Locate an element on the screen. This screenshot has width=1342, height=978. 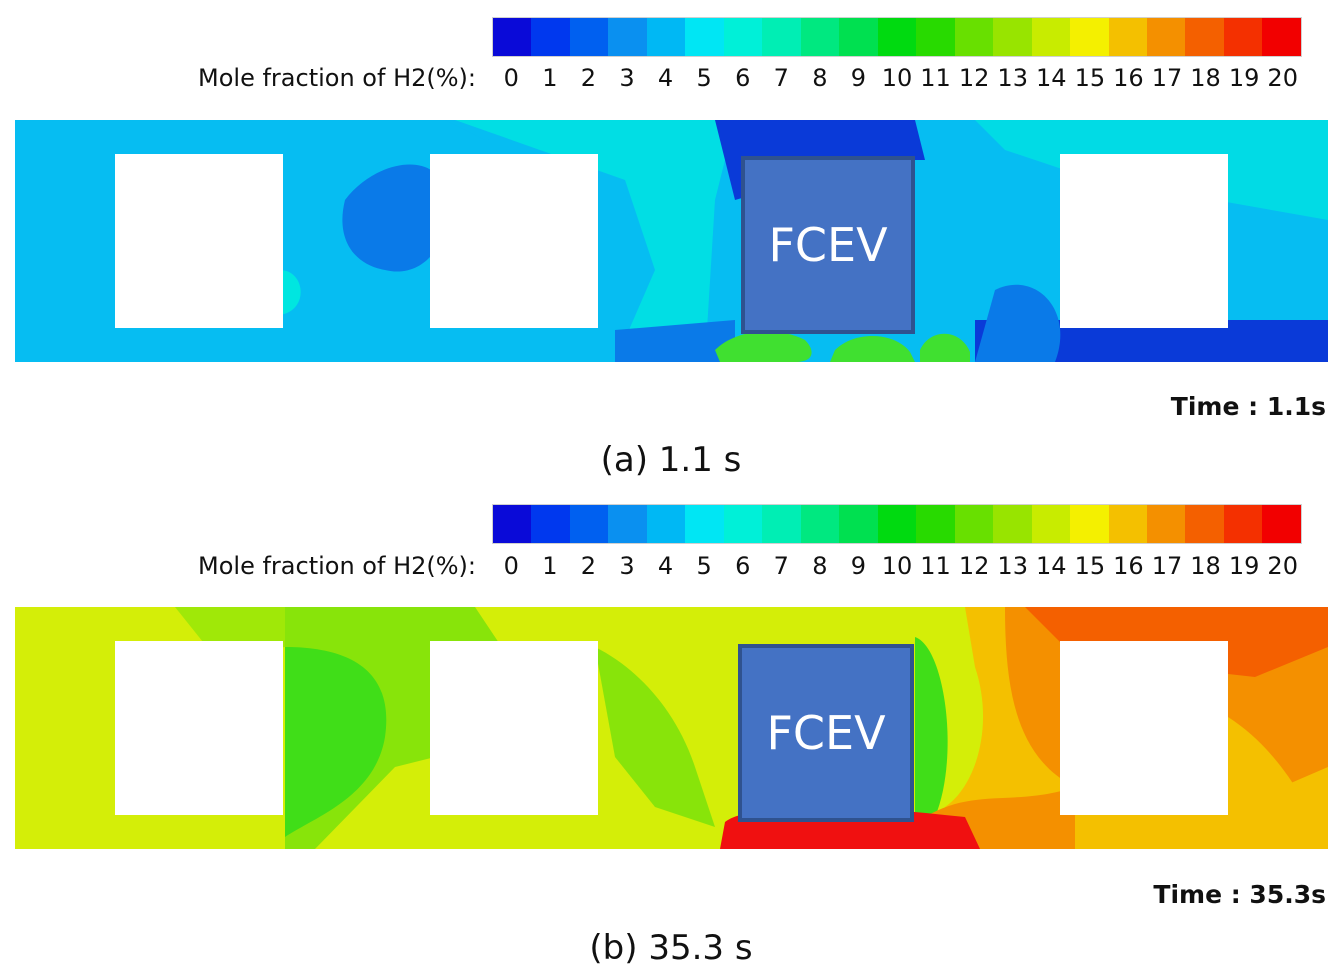
colorbar-tick-label: 15 is located at coordinates (1090, 566).